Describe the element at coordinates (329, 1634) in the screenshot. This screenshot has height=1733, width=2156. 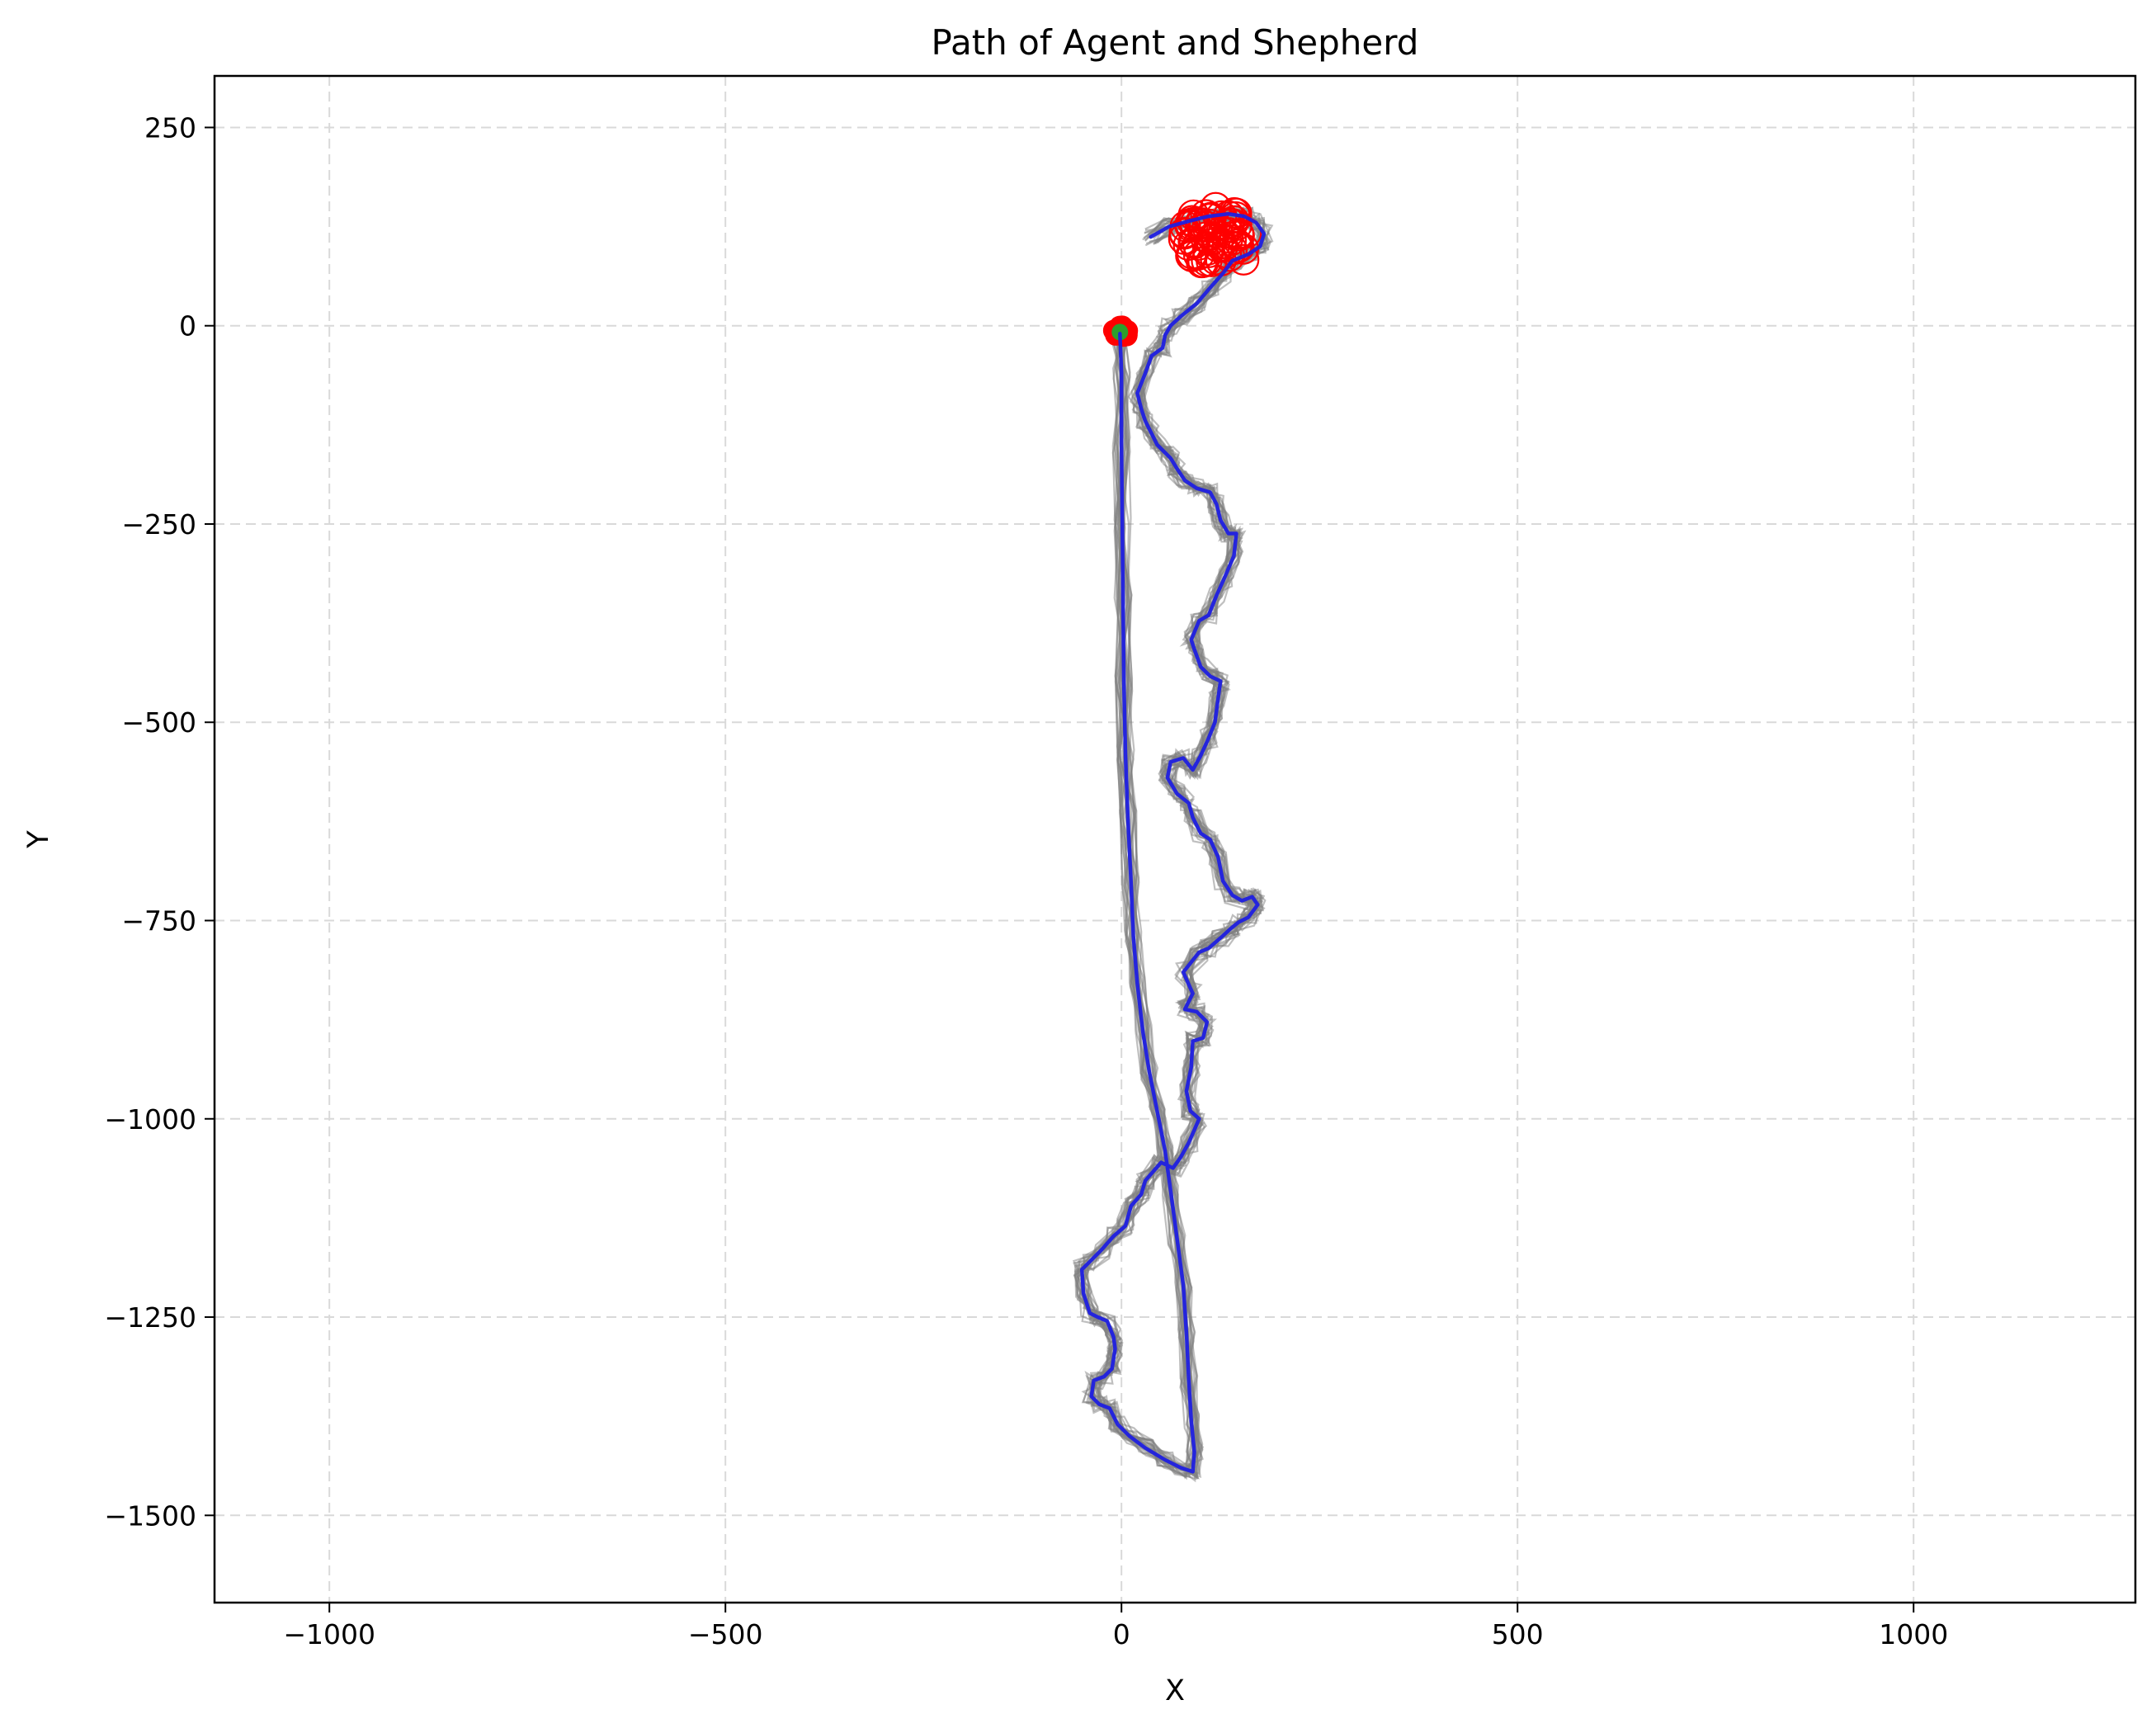
I see `x-tick-label: −1000` at that location.